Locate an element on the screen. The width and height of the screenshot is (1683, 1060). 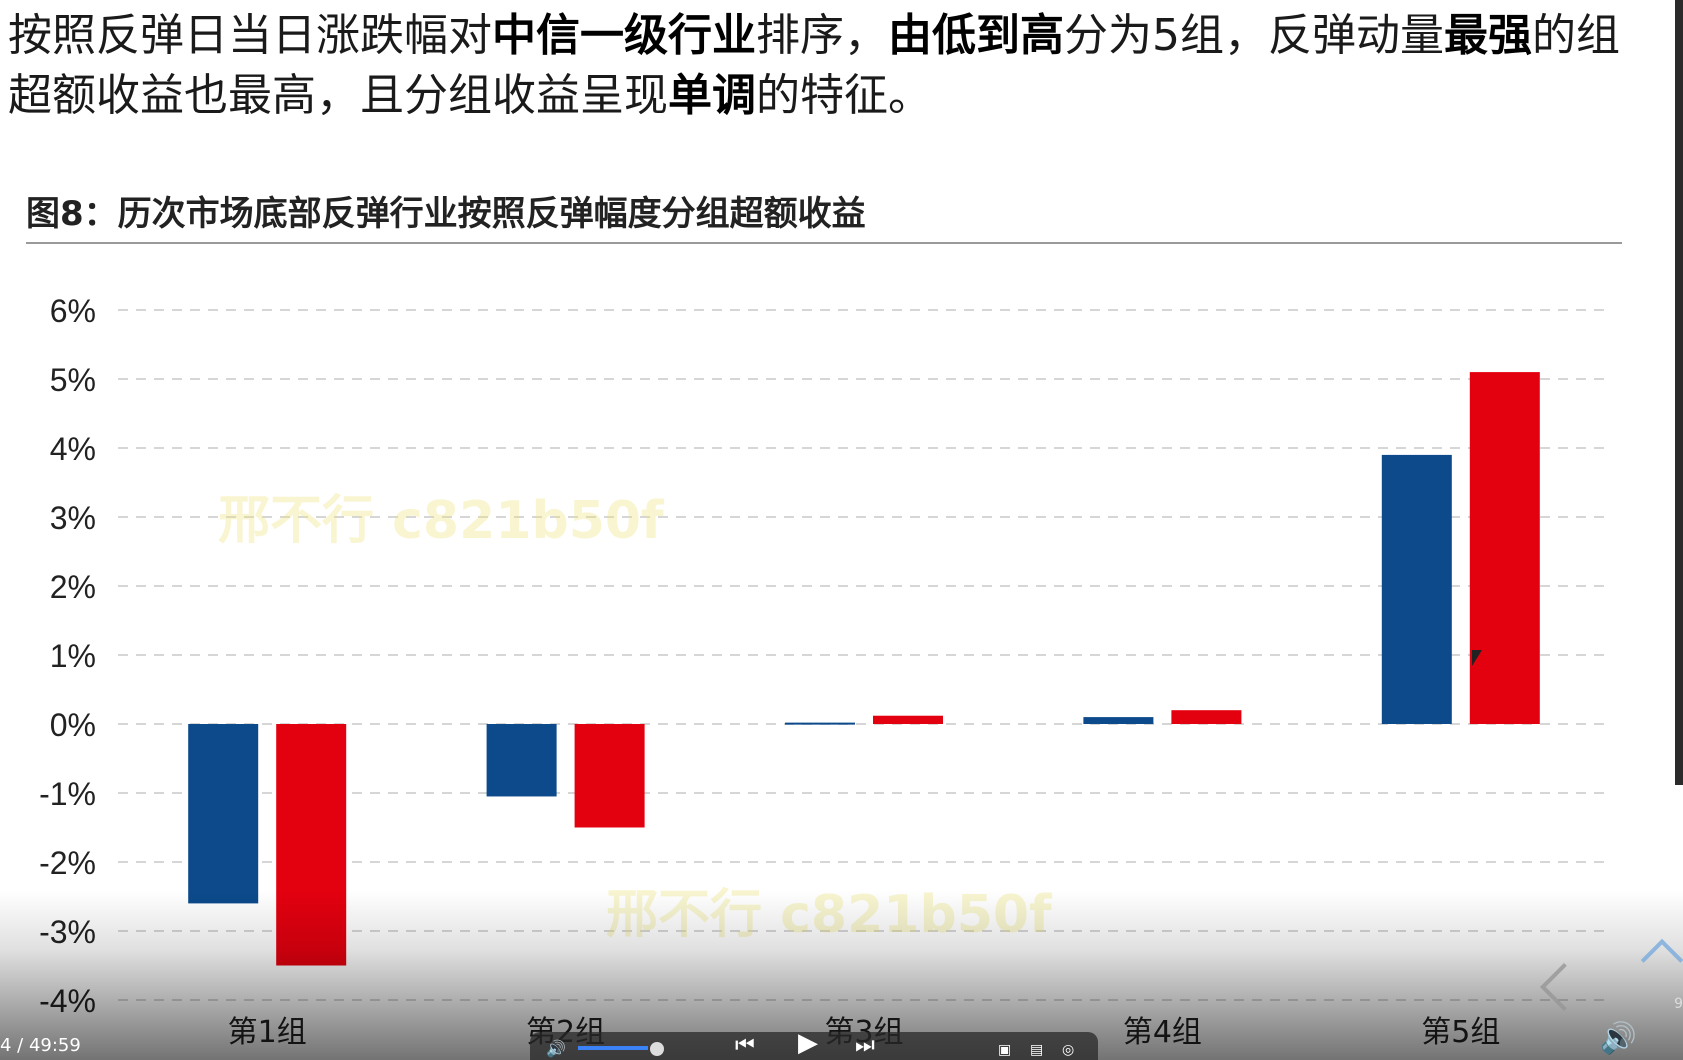
y-tick-label: 6% is located at coordinates (73, 311).